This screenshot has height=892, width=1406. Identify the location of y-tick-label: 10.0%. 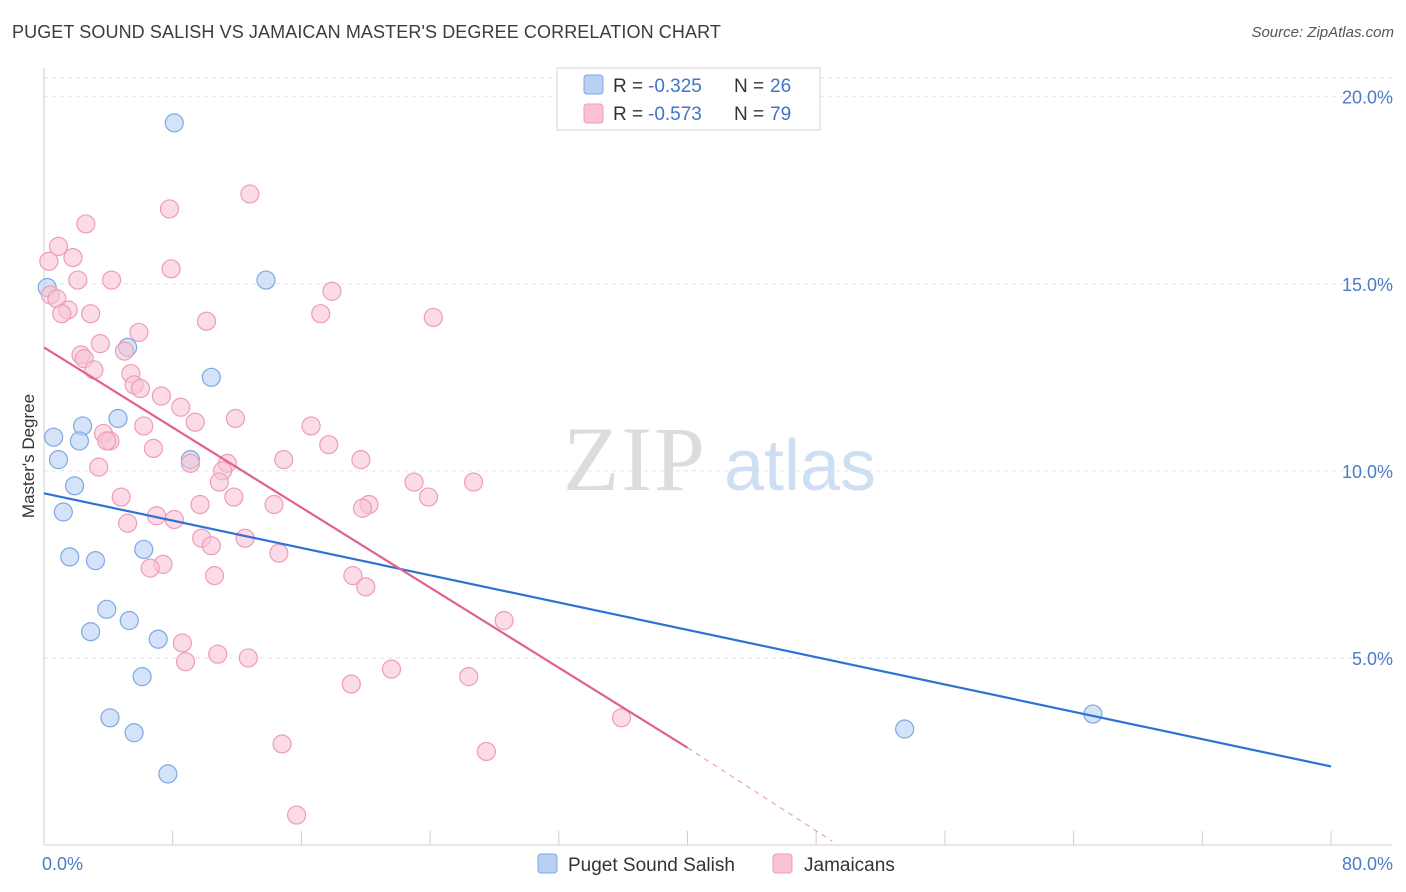
(1367, 472).